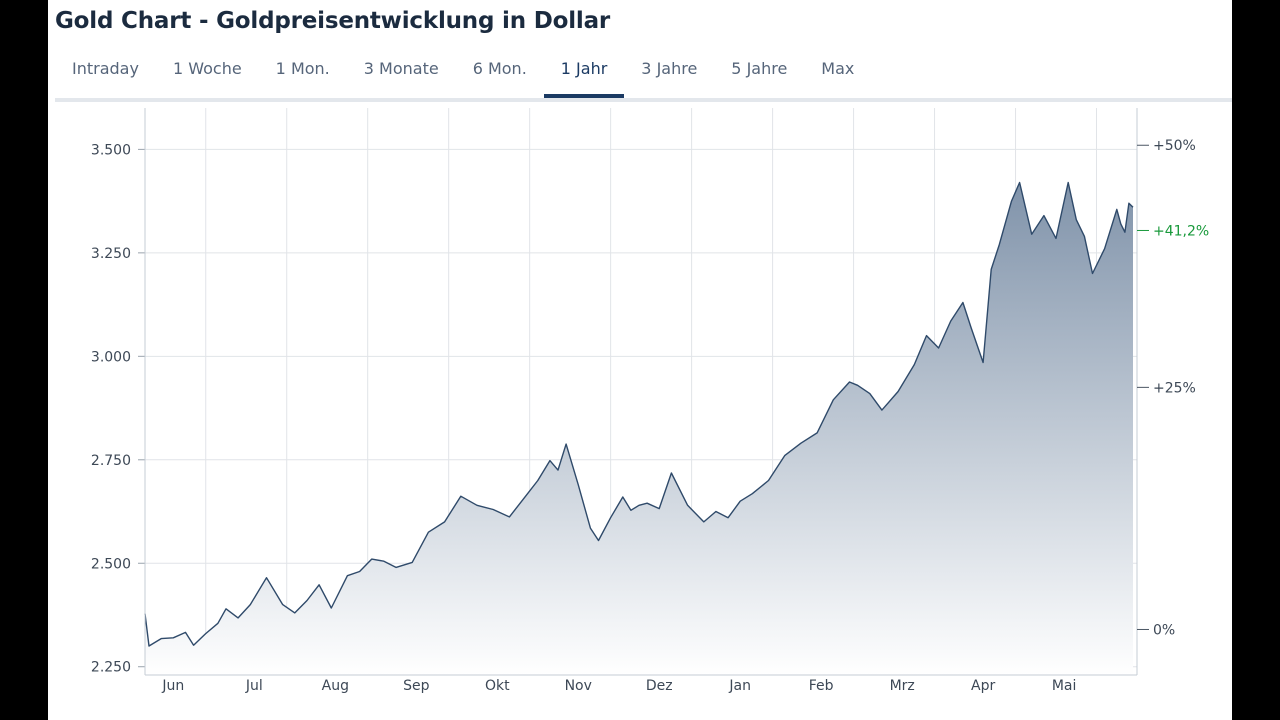  What do you see at coordinates (902, 686) in the screenshot?
I see `x-tick-label: Mrz` at bounding box center [902, 686].